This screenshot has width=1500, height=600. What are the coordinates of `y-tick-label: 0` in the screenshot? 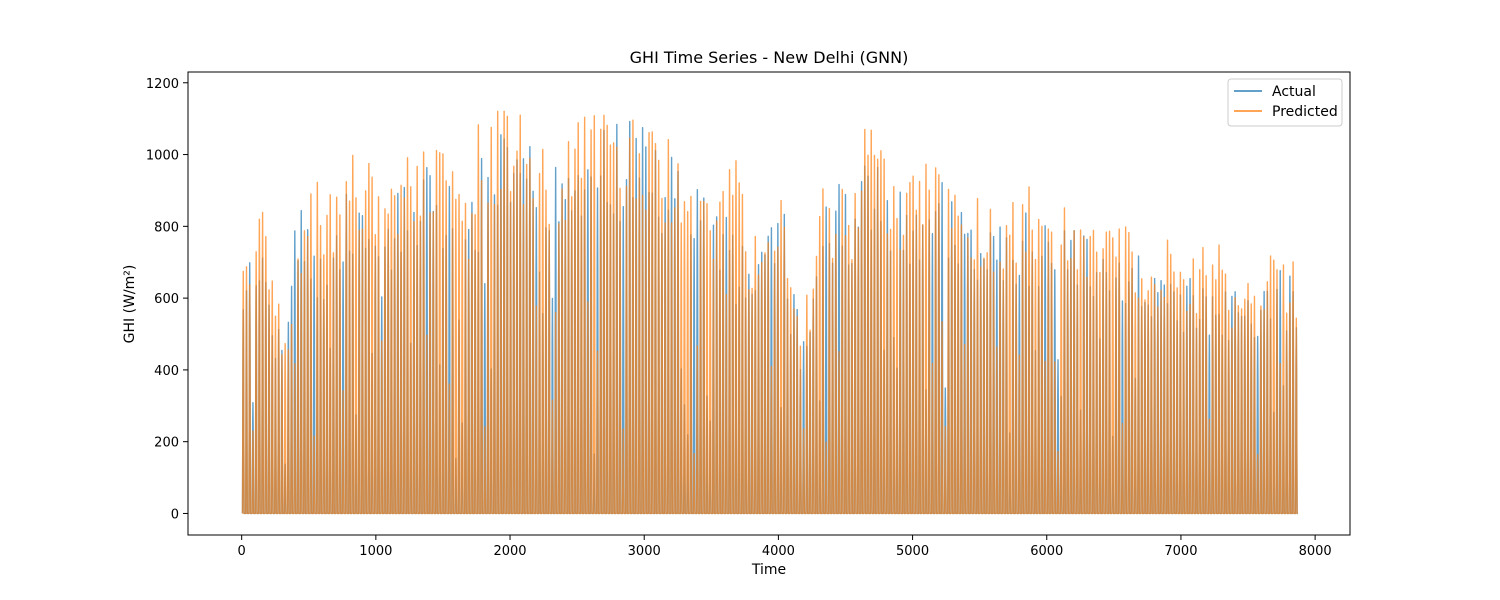 It's located at (175, 514).